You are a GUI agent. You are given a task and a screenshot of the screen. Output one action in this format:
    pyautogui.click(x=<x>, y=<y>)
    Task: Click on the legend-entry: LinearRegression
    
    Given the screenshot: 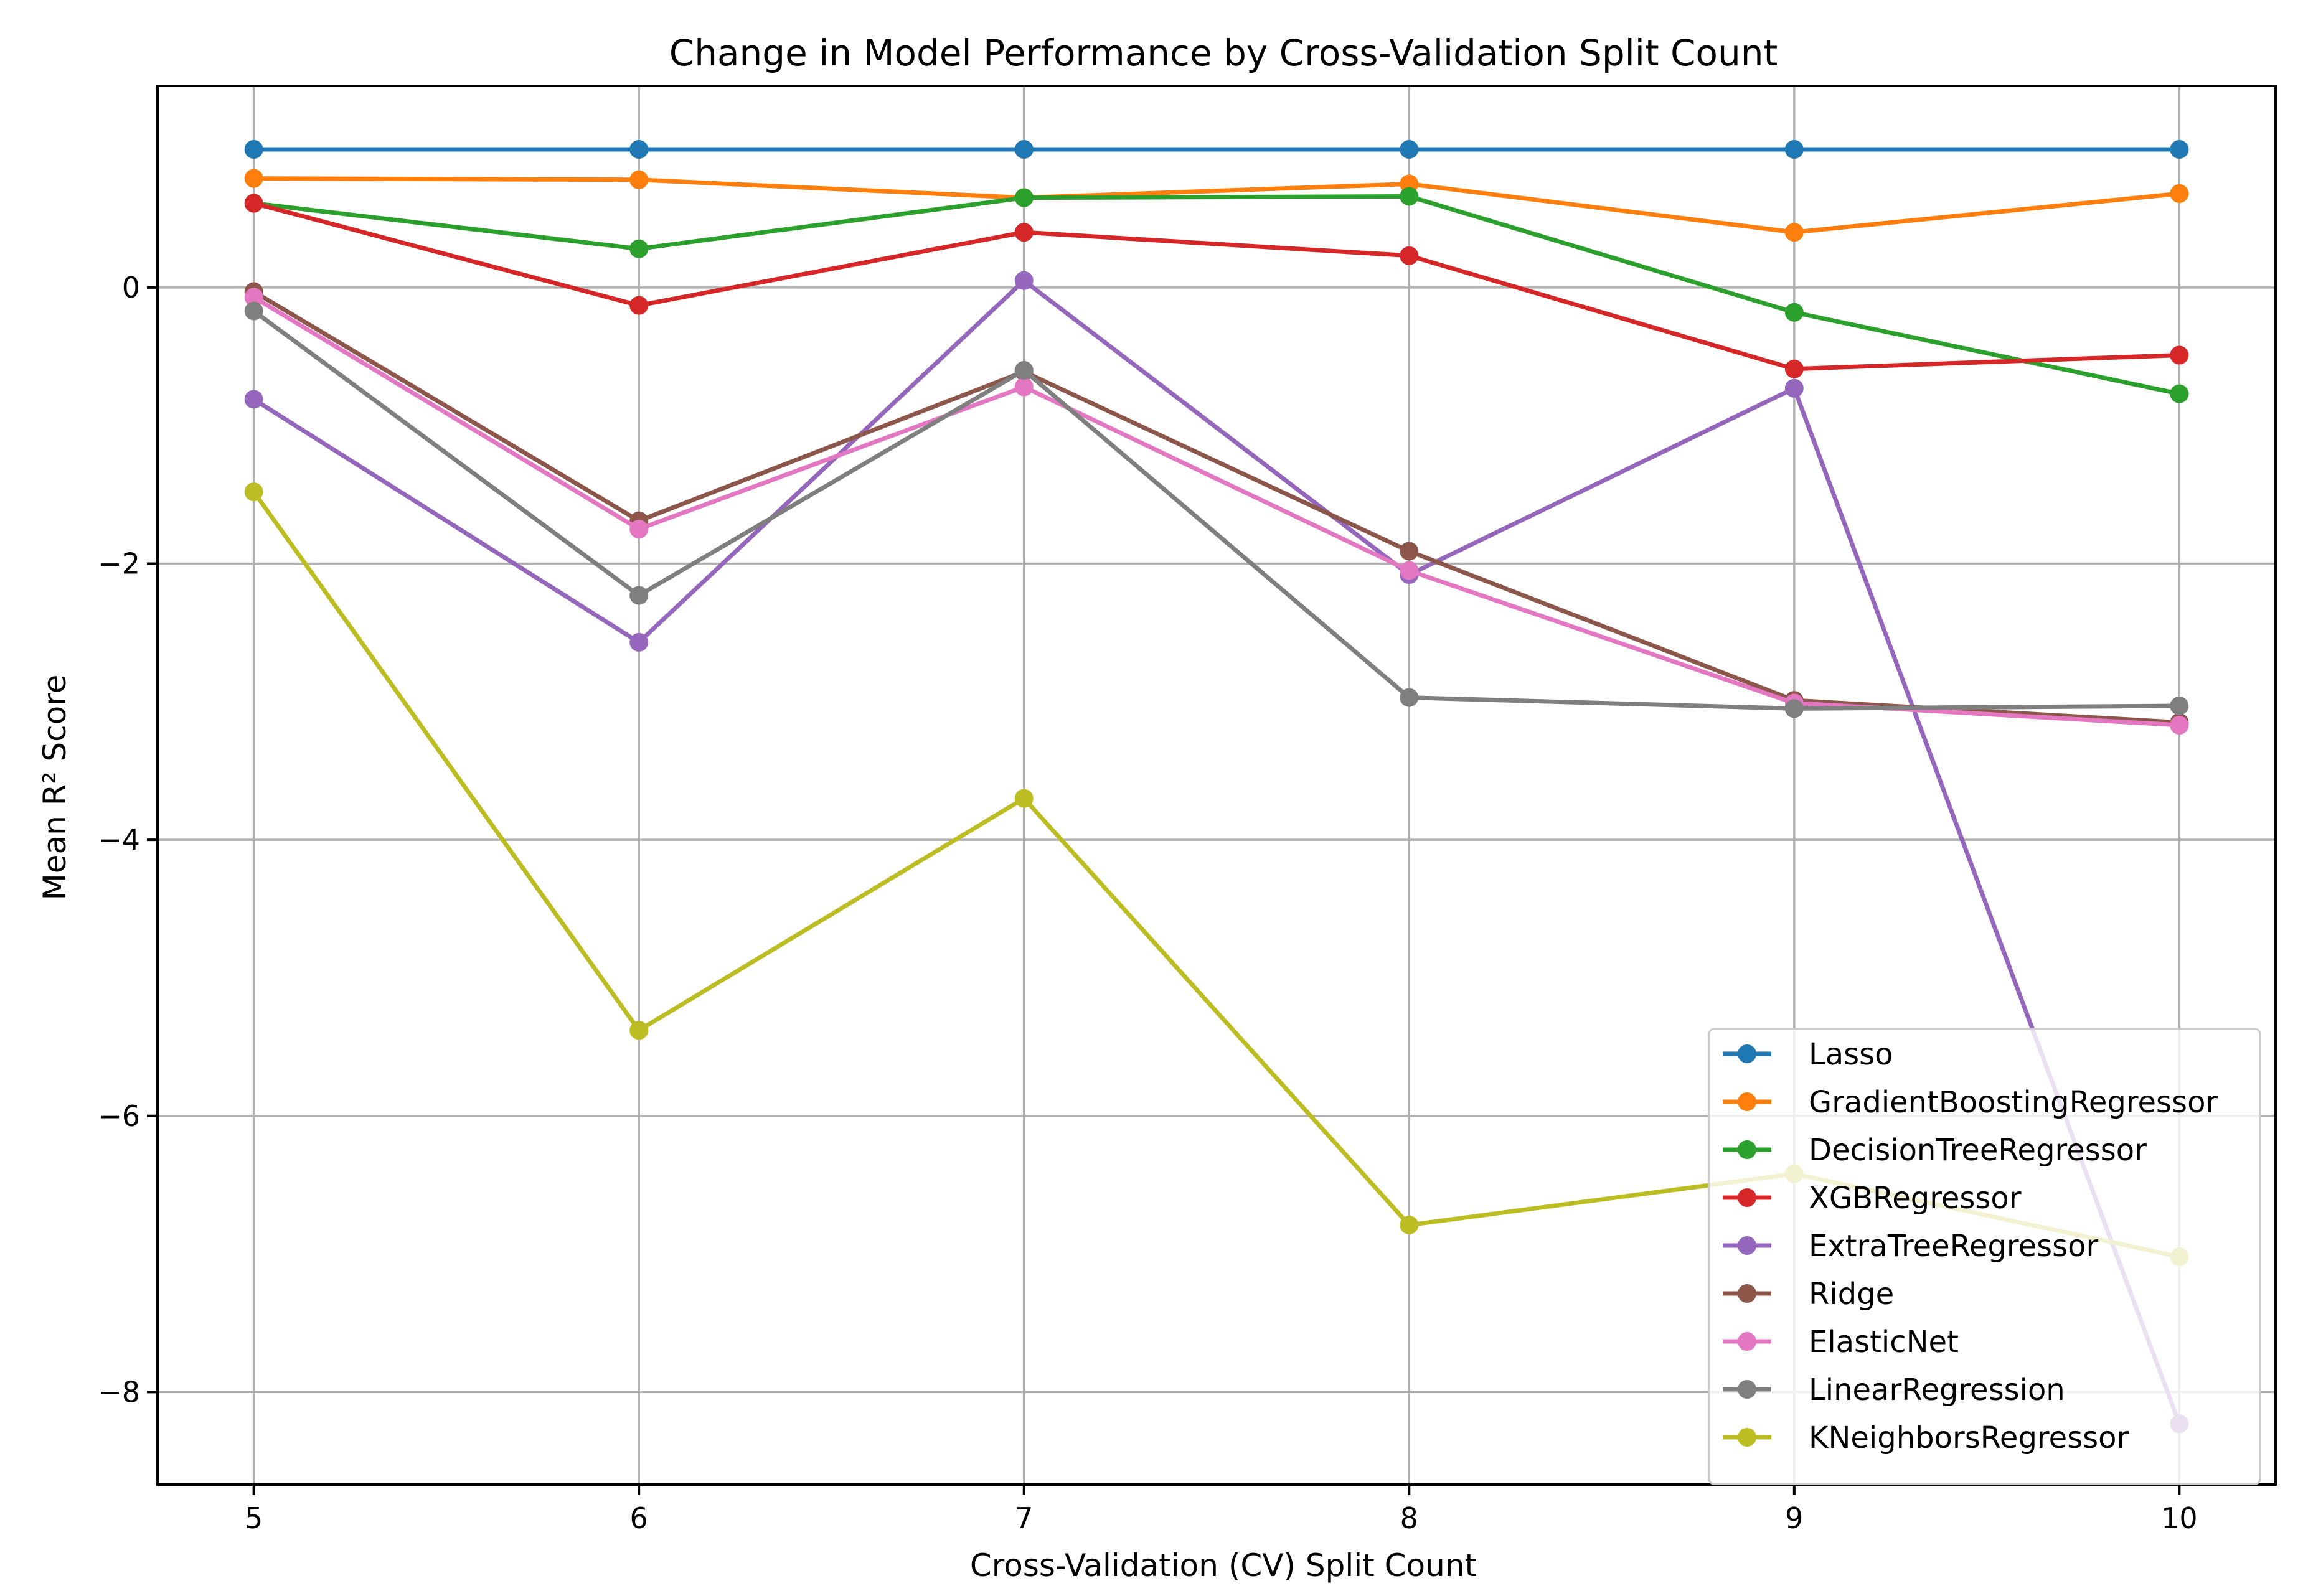 What is the action you would take?
    pyautogui.click(x=1894, y=1390)
    